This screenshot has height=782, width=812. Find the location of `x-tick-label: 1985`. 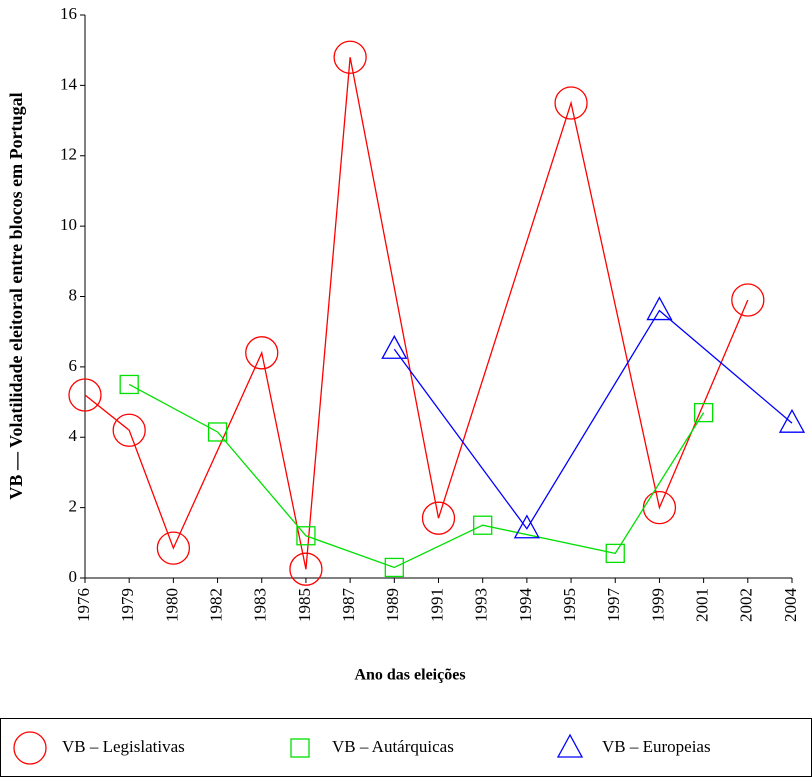

x-tick-label: 1985 is located at coordinates (304, 605).